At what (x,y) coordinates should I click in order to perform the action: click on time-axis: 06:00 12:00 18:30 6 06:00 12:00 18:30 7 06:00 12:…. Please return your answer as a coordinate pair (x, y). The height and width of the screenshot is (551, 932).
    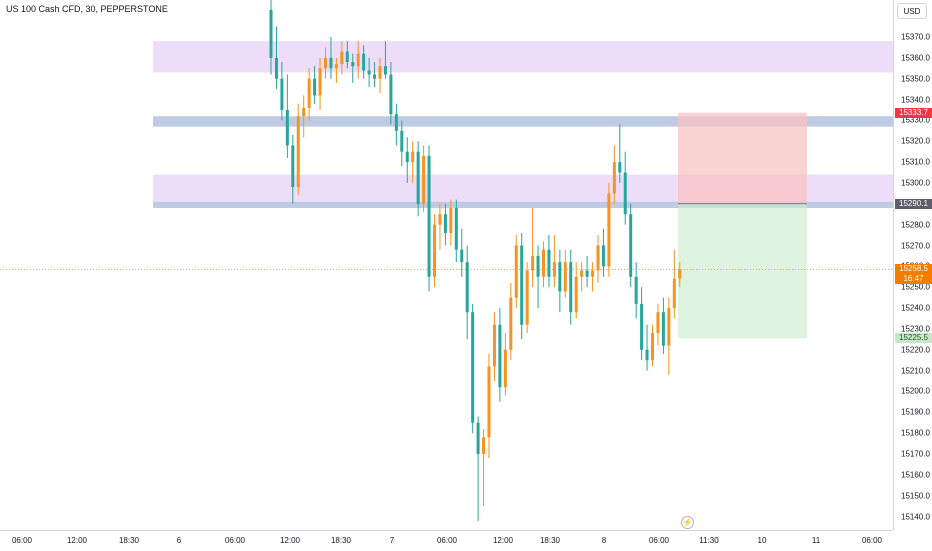
    Looking at the image, I should click on (446, 540).